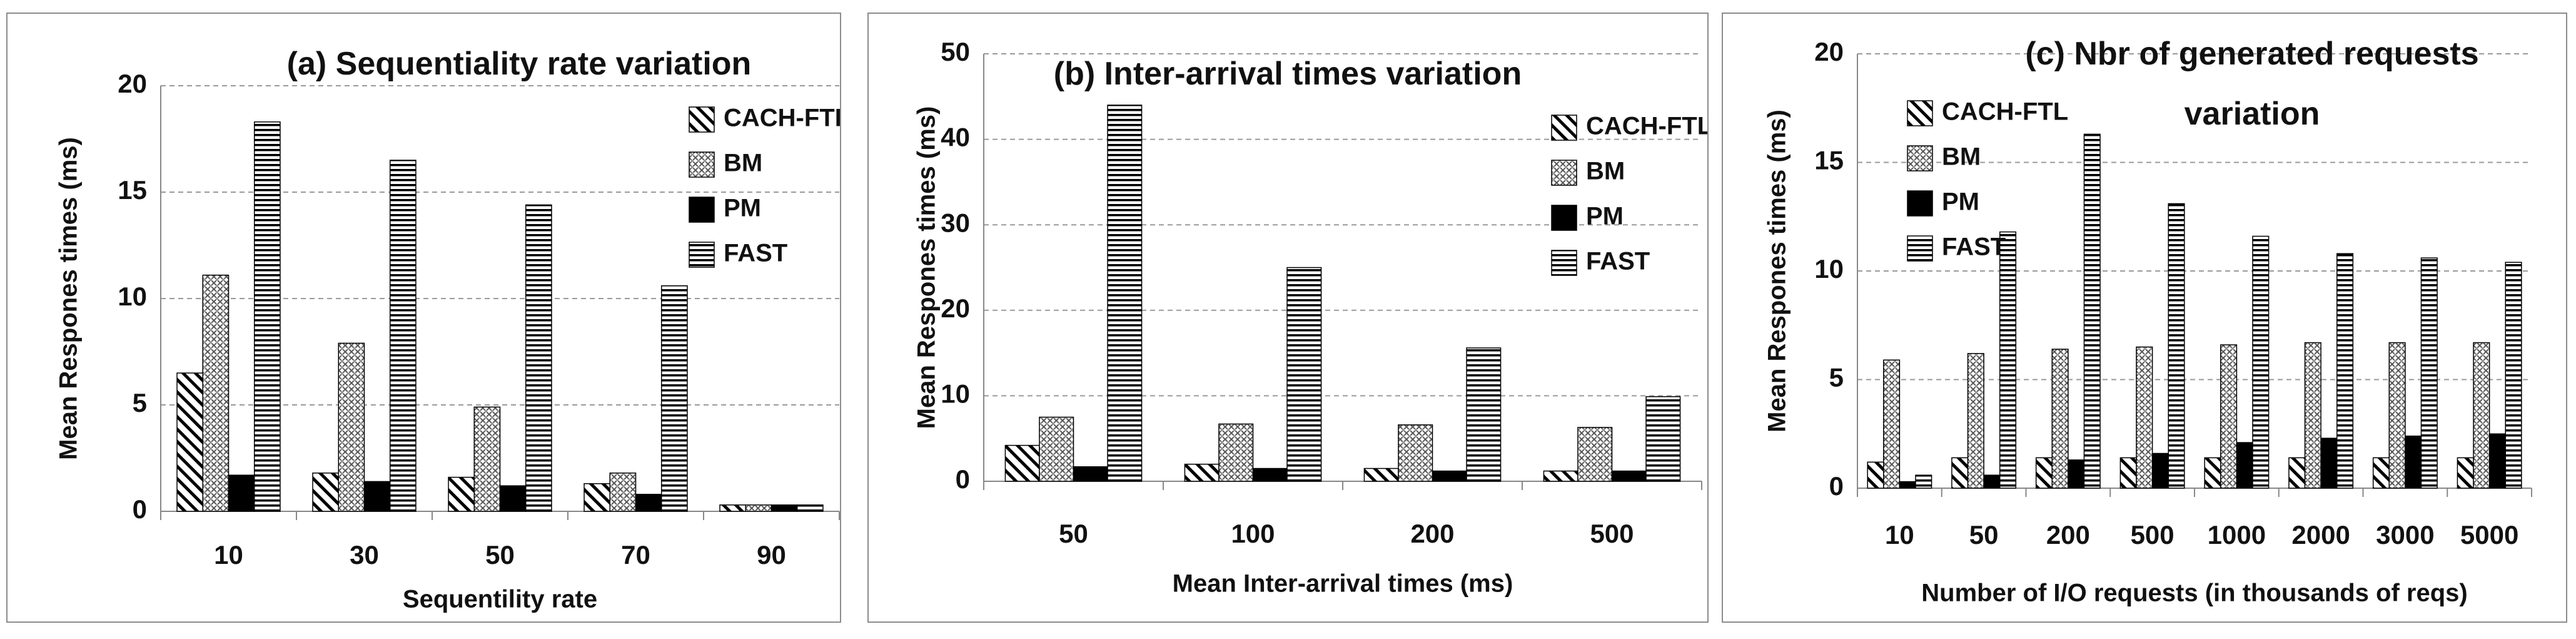 Image resolution: width=2576 pixels, height=639 pixels. Describe the element at coordinates (1974, 247) in the screenshot. I see `legend-label: FAST` at that location.